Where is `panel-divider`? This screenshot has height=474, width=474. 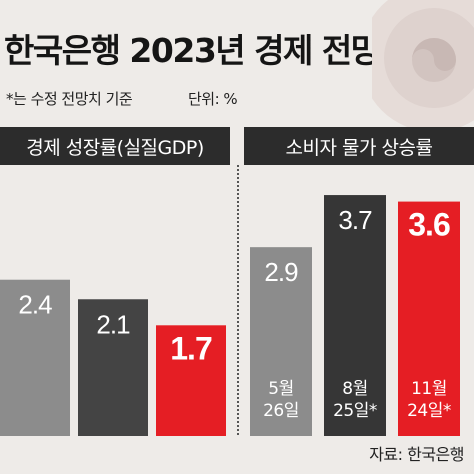 panel-divider is located at coordinates (238, 300).